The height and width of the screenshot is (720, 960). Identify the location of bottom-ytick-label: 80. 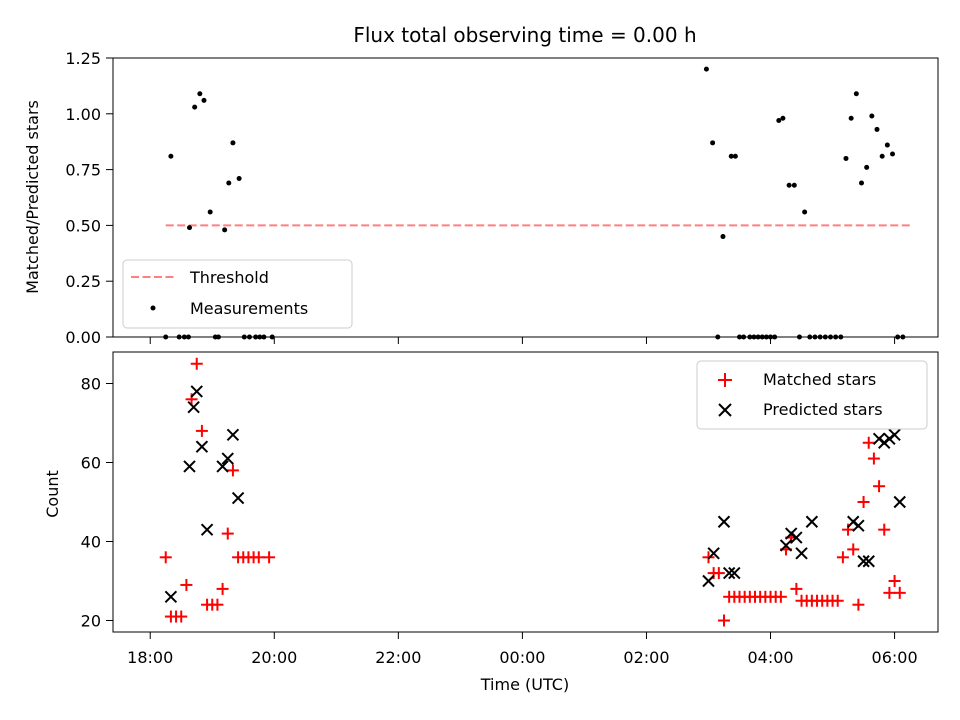
(91, 384).